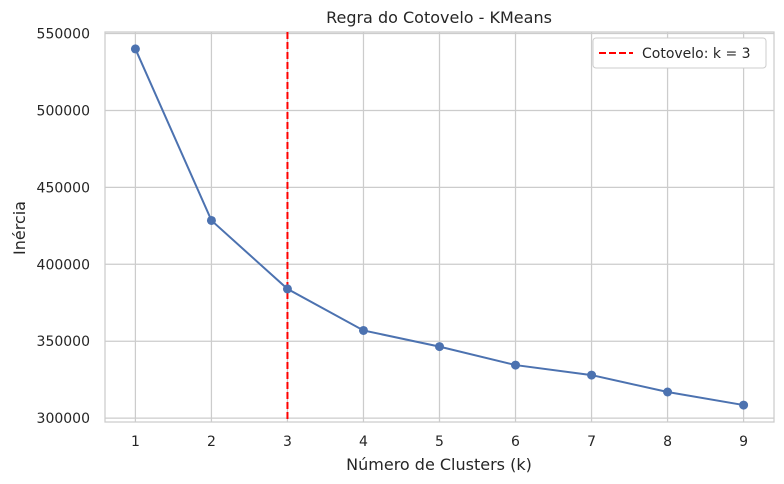 This screenshot has height=484, width=784. What do you see at coordinates (63, 265) in the screenshot?
I see `y-tick-label: 400000` at bounding box center [63, 265].